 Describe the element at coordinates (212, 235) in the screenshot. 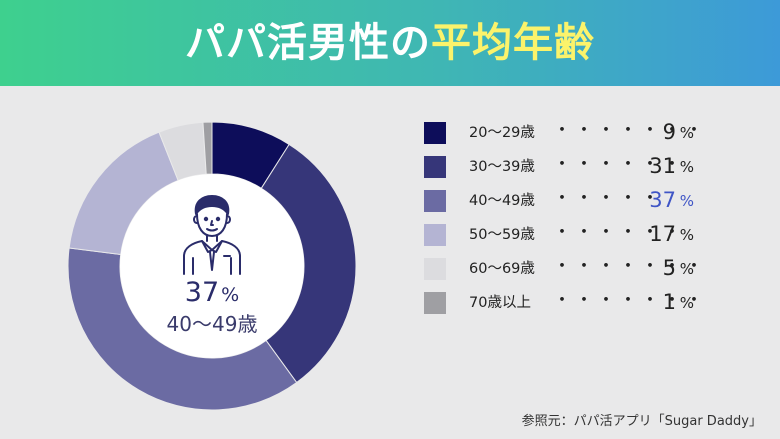

I see `businessman-icon` at that location.